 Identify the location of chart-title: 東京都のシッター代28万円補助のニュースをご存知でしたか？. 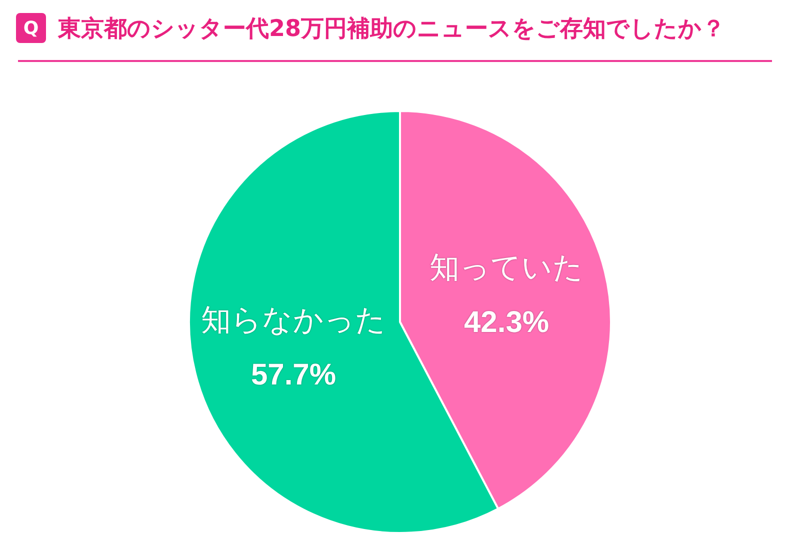
(392, 29).